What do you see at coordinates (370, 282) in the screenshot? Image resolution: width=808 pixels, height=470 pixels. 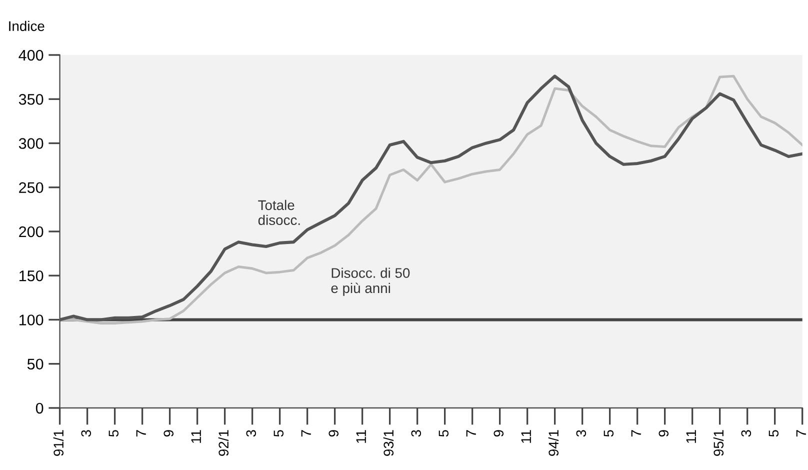 I see `series-label: Disocc. di 50 e più anni` at bounding box center [370, 282].